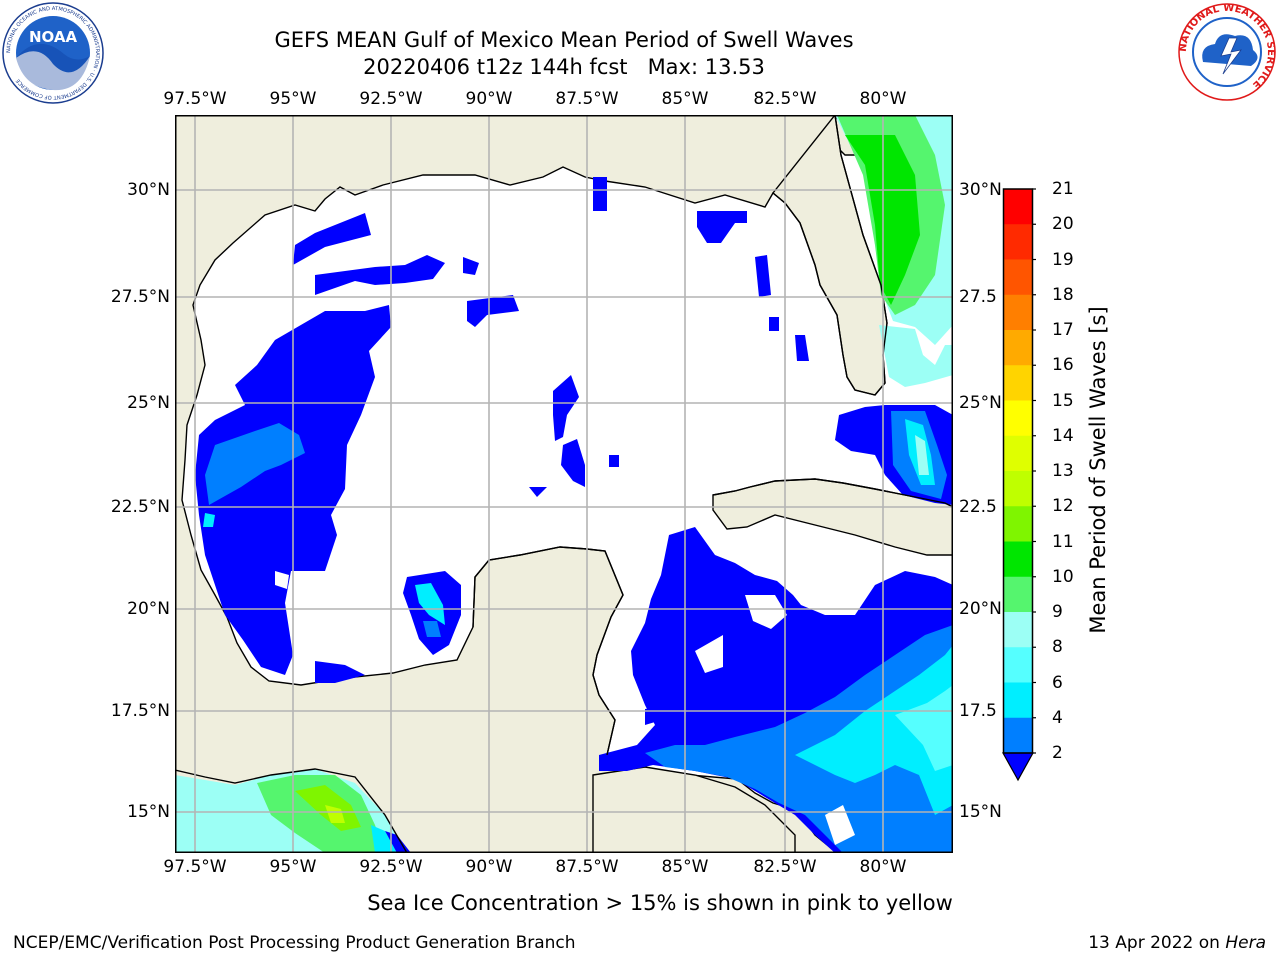 This screenshot has height=960, width=1280. Describe the element at coordinates (53, 37) in the screenshot. I see `noaa-logo-text: NOAA` at that location.